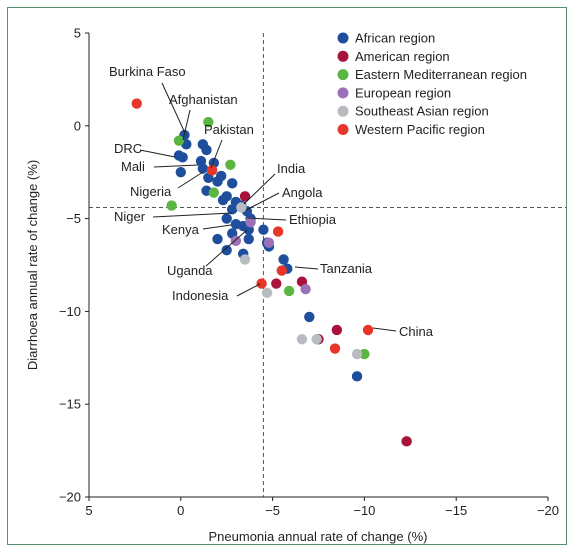 Image resolution: width=574 pixels, height=552 pixels. Describe the element at coordinates (402, 56) in the screenshot. I see `legend-label: American region` at that location.